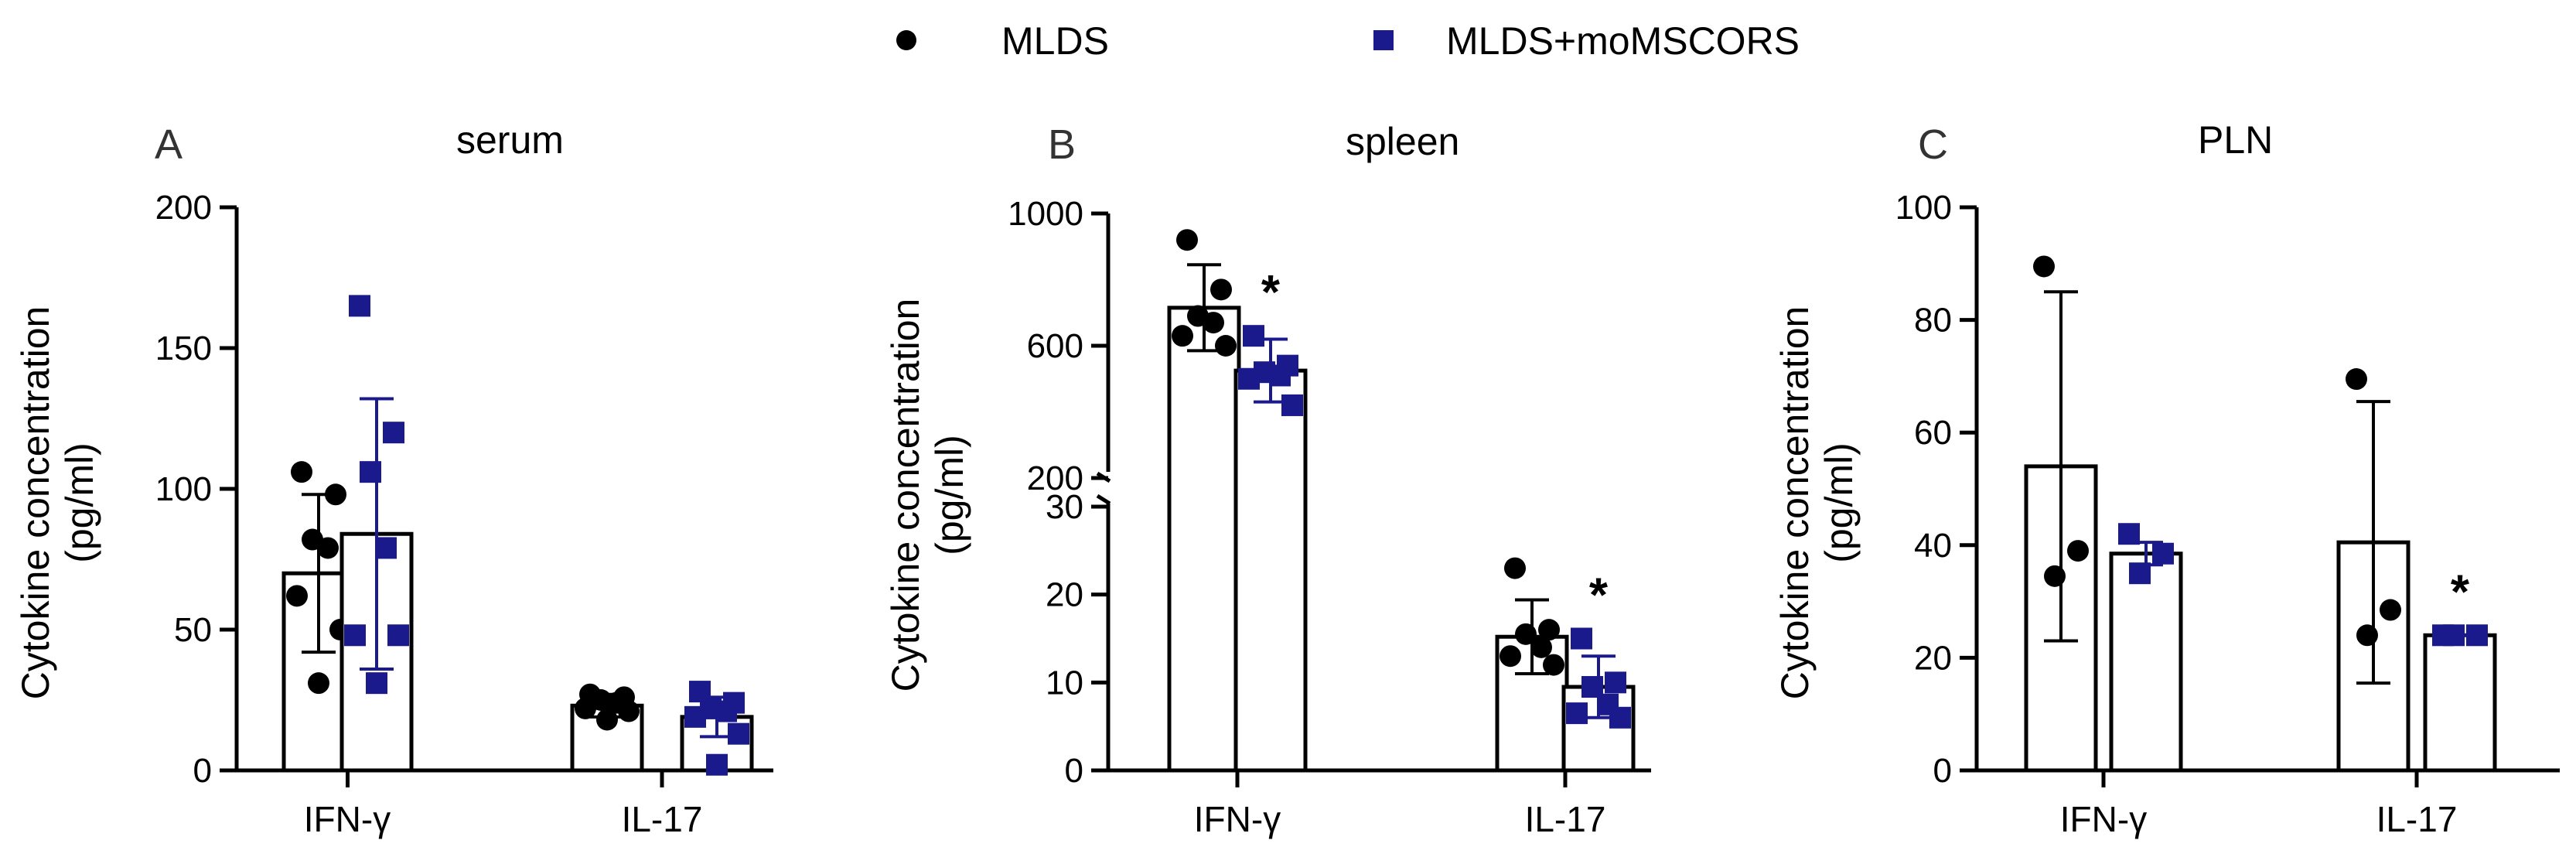 This screenshot has width=2576, height=864. What do you see at coordinates (510, 140) in the screenshot?
I see `panel-title-serum: serum` at bounding box center [510, 140].